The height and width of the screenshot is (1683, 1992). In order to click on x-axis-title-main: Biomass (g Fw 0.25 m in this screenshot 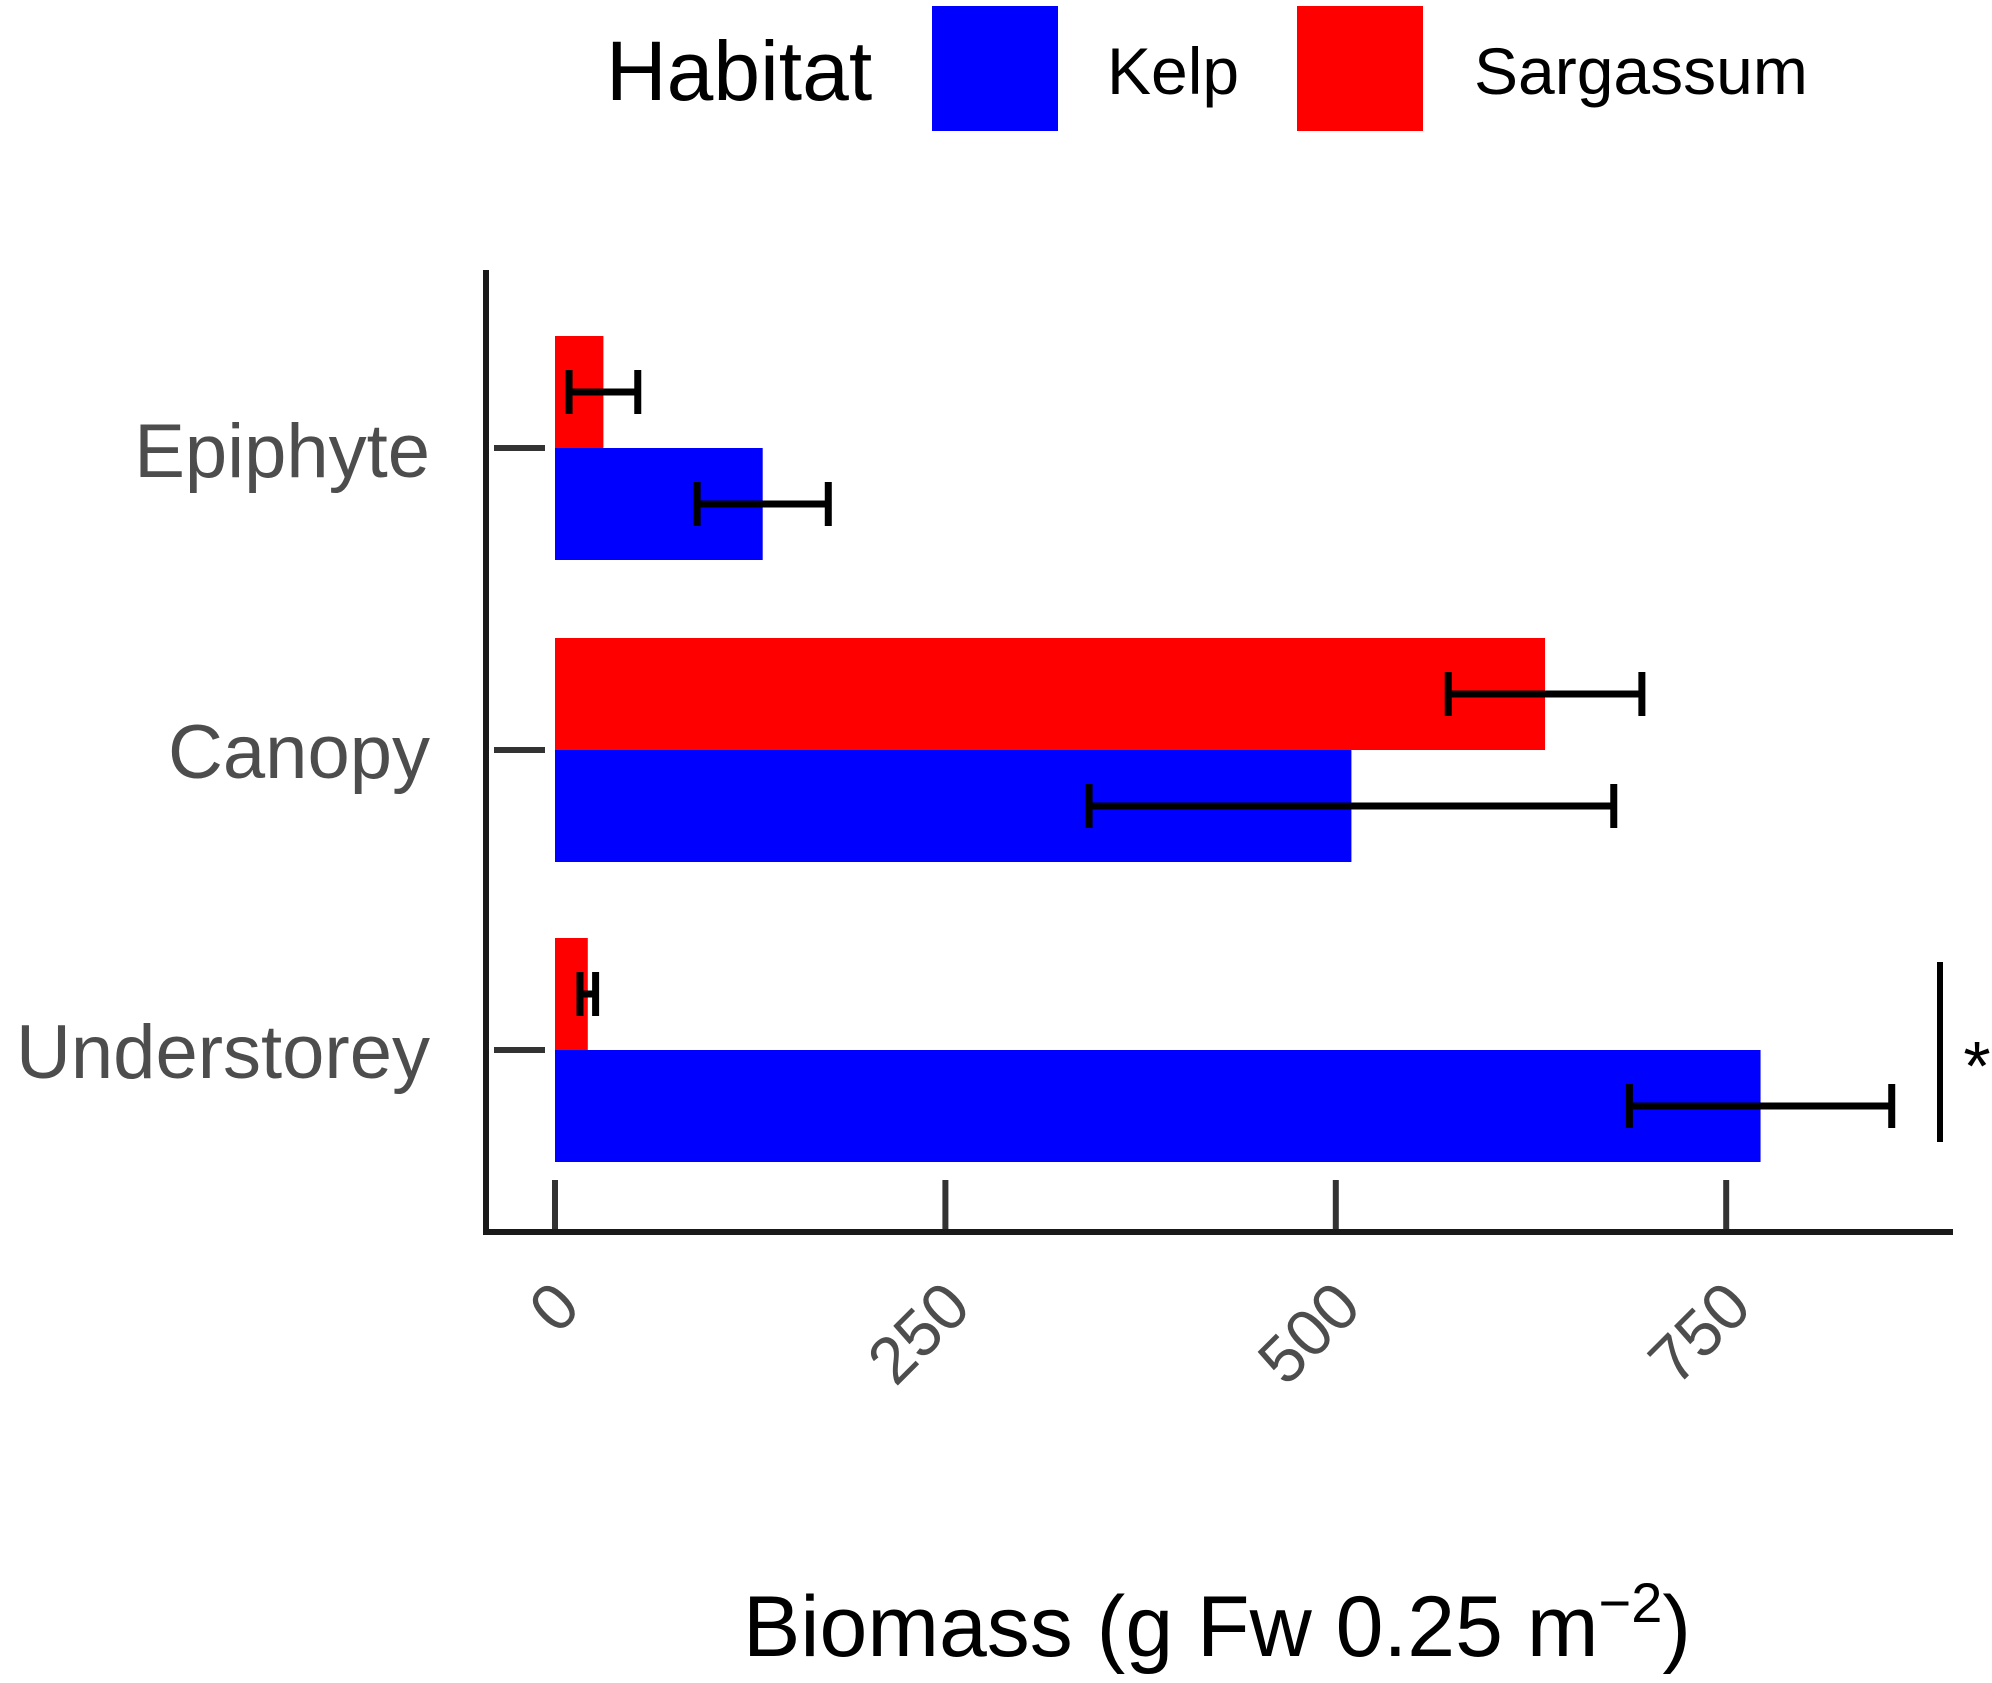, I will do `click(1170, 1627)`.